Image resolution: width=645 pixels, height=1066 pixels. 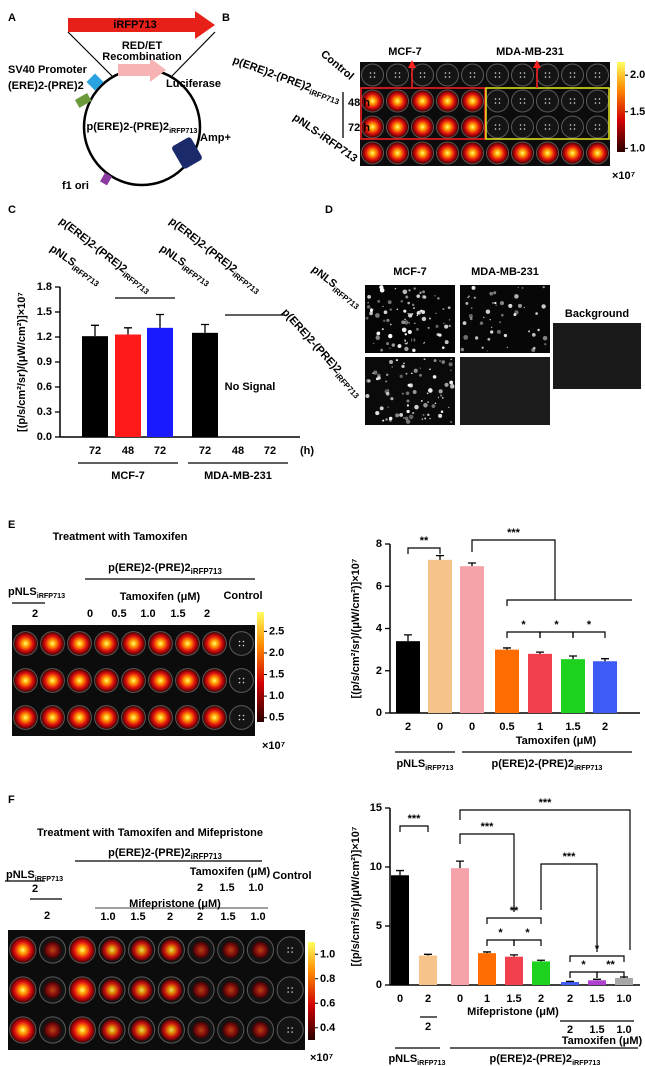 I want to click on label-text: pNLS, so click(x=402, y=1059).